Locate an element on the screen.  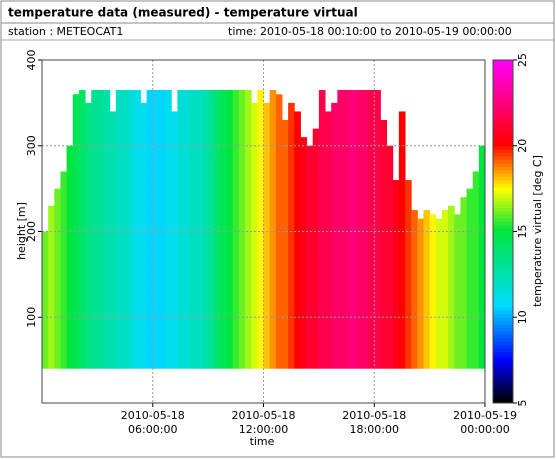
x-tick-label: 2010-05-19 00:00:00 is located at coordinates (485, 422).